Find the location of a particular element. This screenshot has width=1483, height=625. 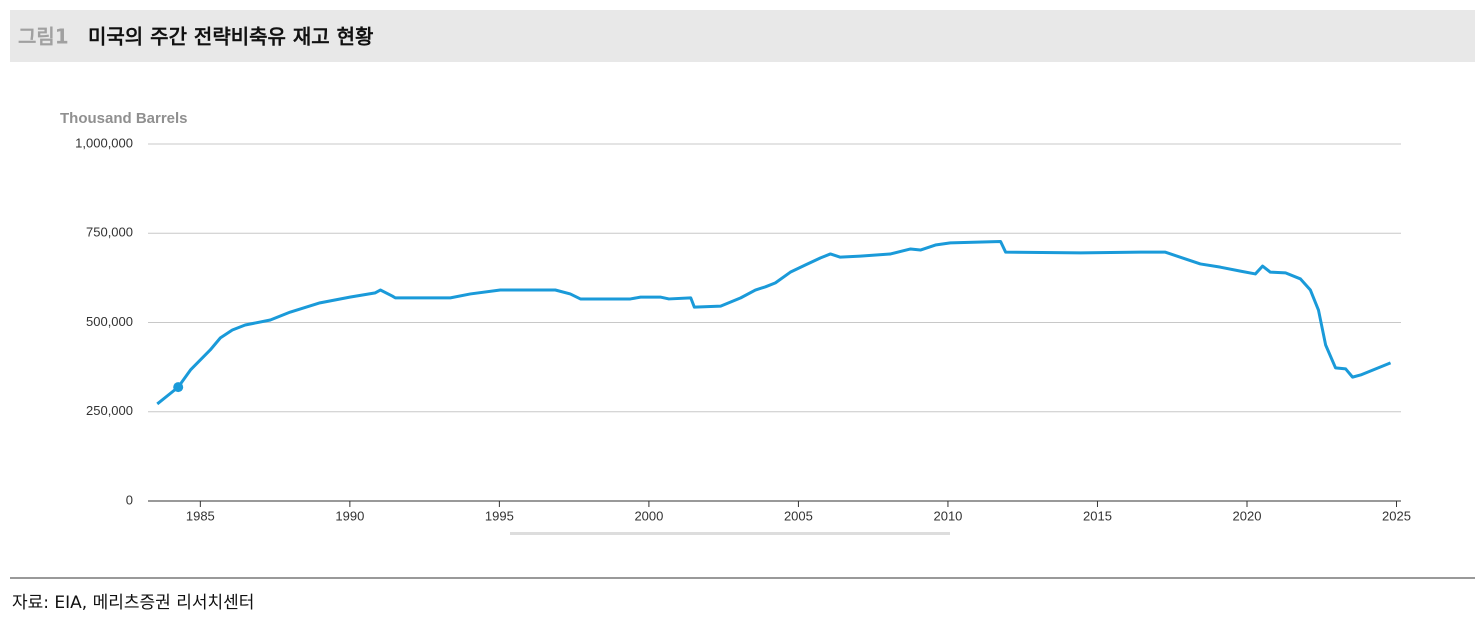

x-tick-label: 2005 is located at coordinates (798, 515).